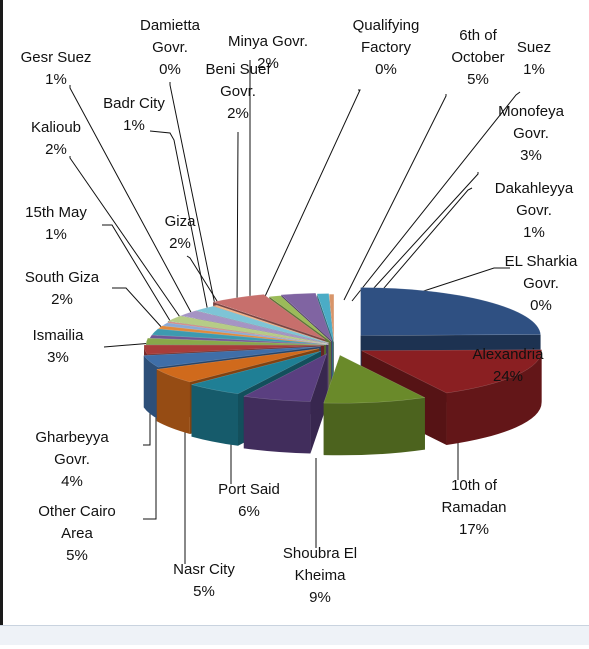  What do you see at coordinates (59, 335) in the screenshot?
I see `data-label-line: Ismailia` at bounding box center [59, 335].